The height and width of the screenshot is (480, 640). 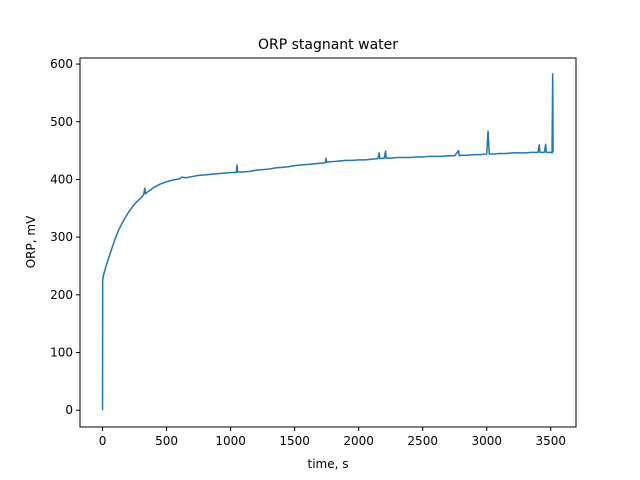 I want to click on x-tick-label: 0, so click(x=103, y=441).